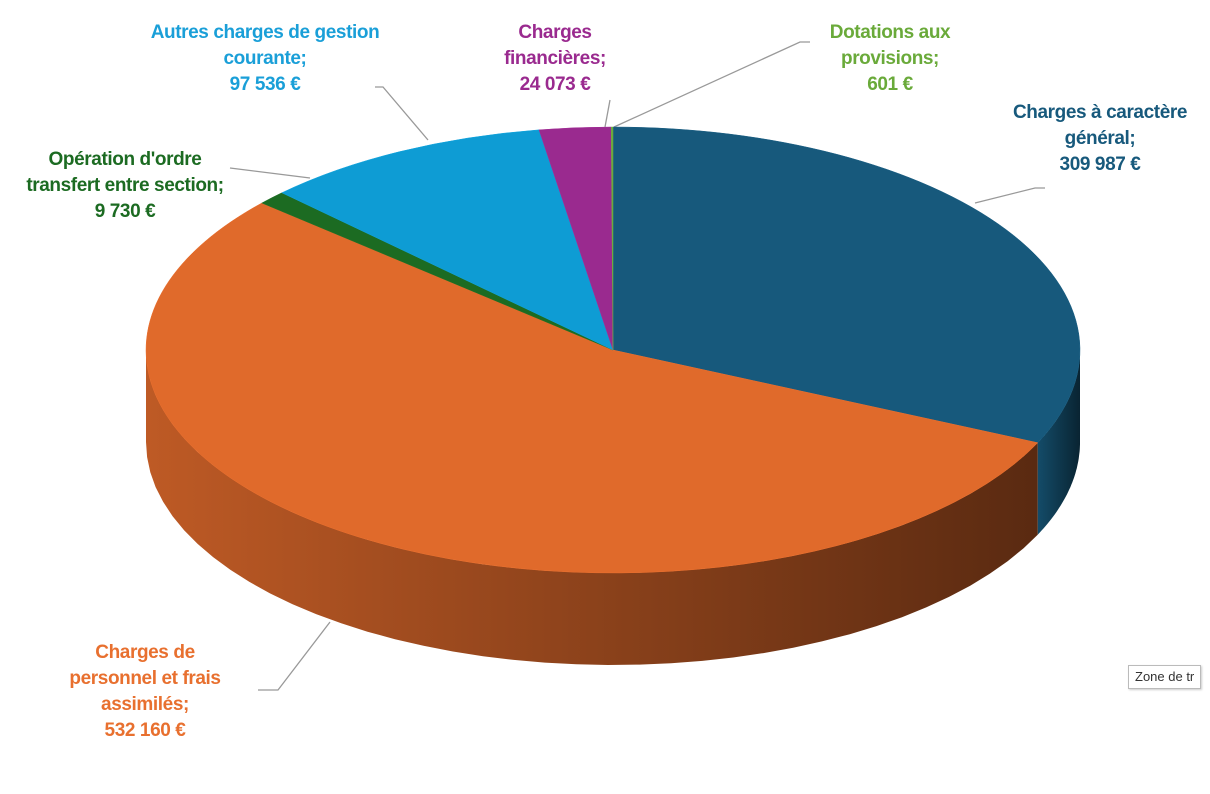 The width and height of the screenshot is (1210, 794). Describe the element at coordinates (1100, 164) in the screenshot. I see `label-value: 309 987 €` at that location.